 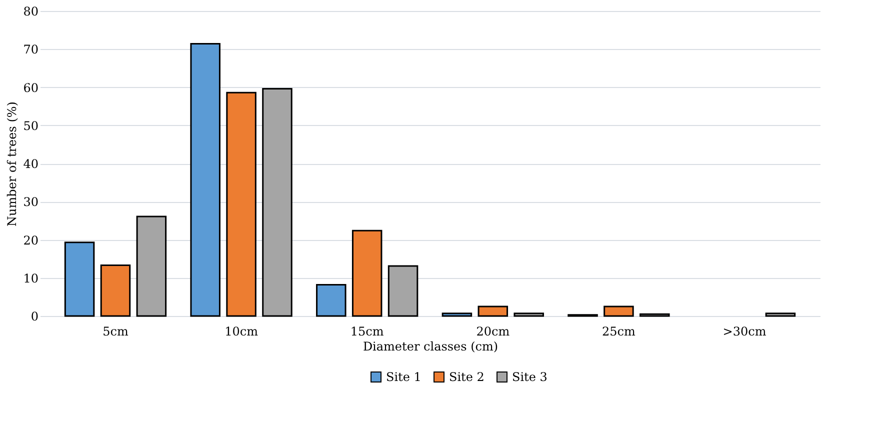 I want to click on y-tick-label: 0, so click(x=34, y=317).